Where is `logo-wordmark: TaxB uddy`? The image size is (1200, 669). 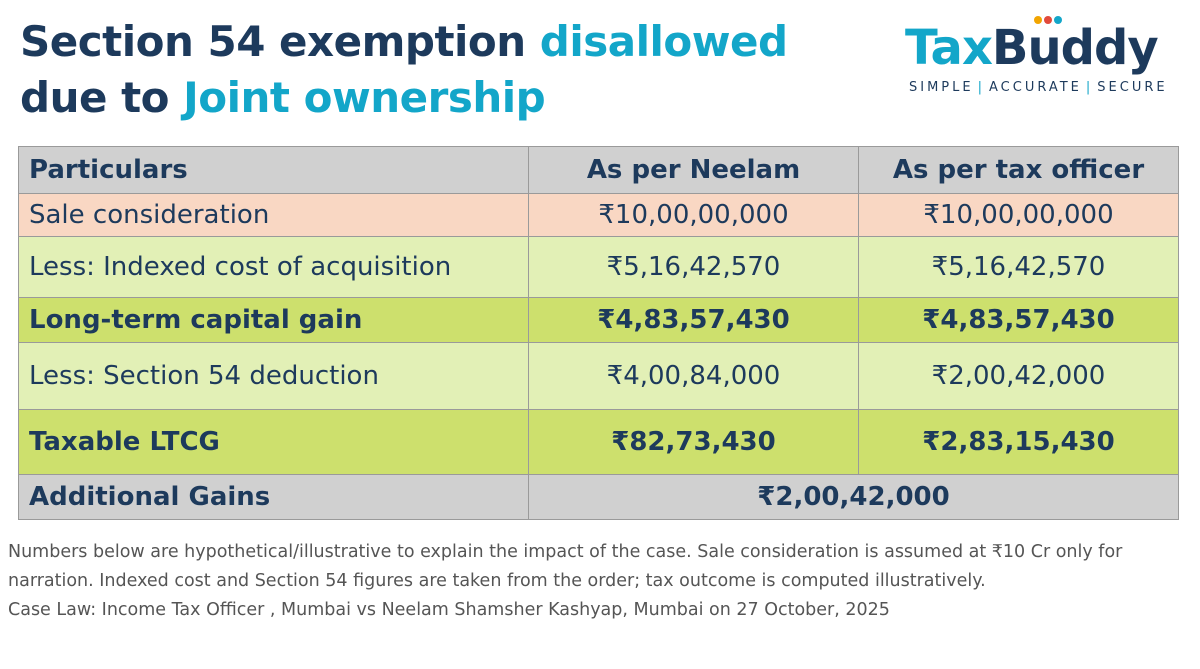
logo-wordmark: TaxB uddy is located at coordinates (1040, 47).